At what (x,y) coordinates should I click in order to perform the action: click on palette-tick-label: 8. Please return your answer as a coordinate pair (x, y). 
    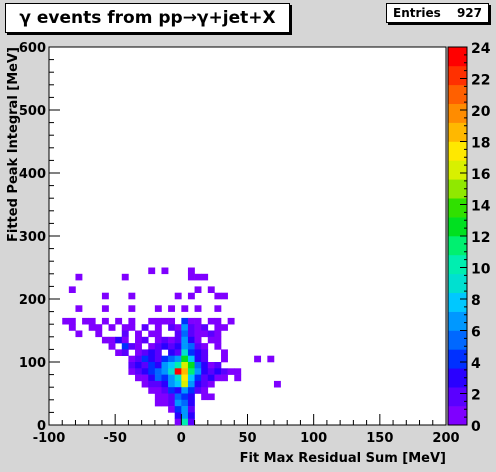
    Looking at the image, I should click on (476, 301).